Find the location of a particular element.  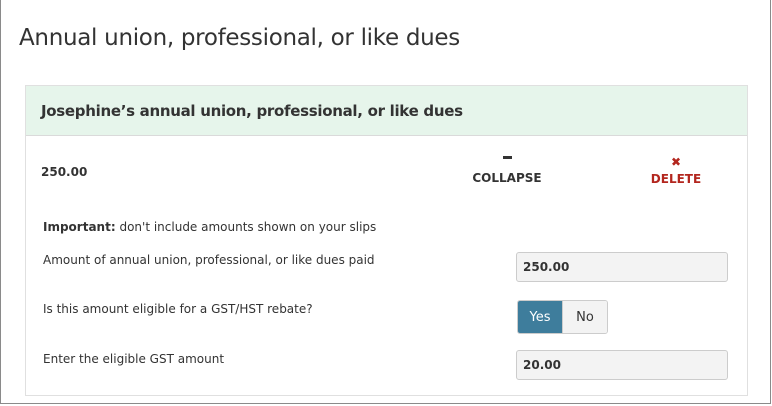

collapse-label: COLLAPSE is located at coordinates (507, 178).